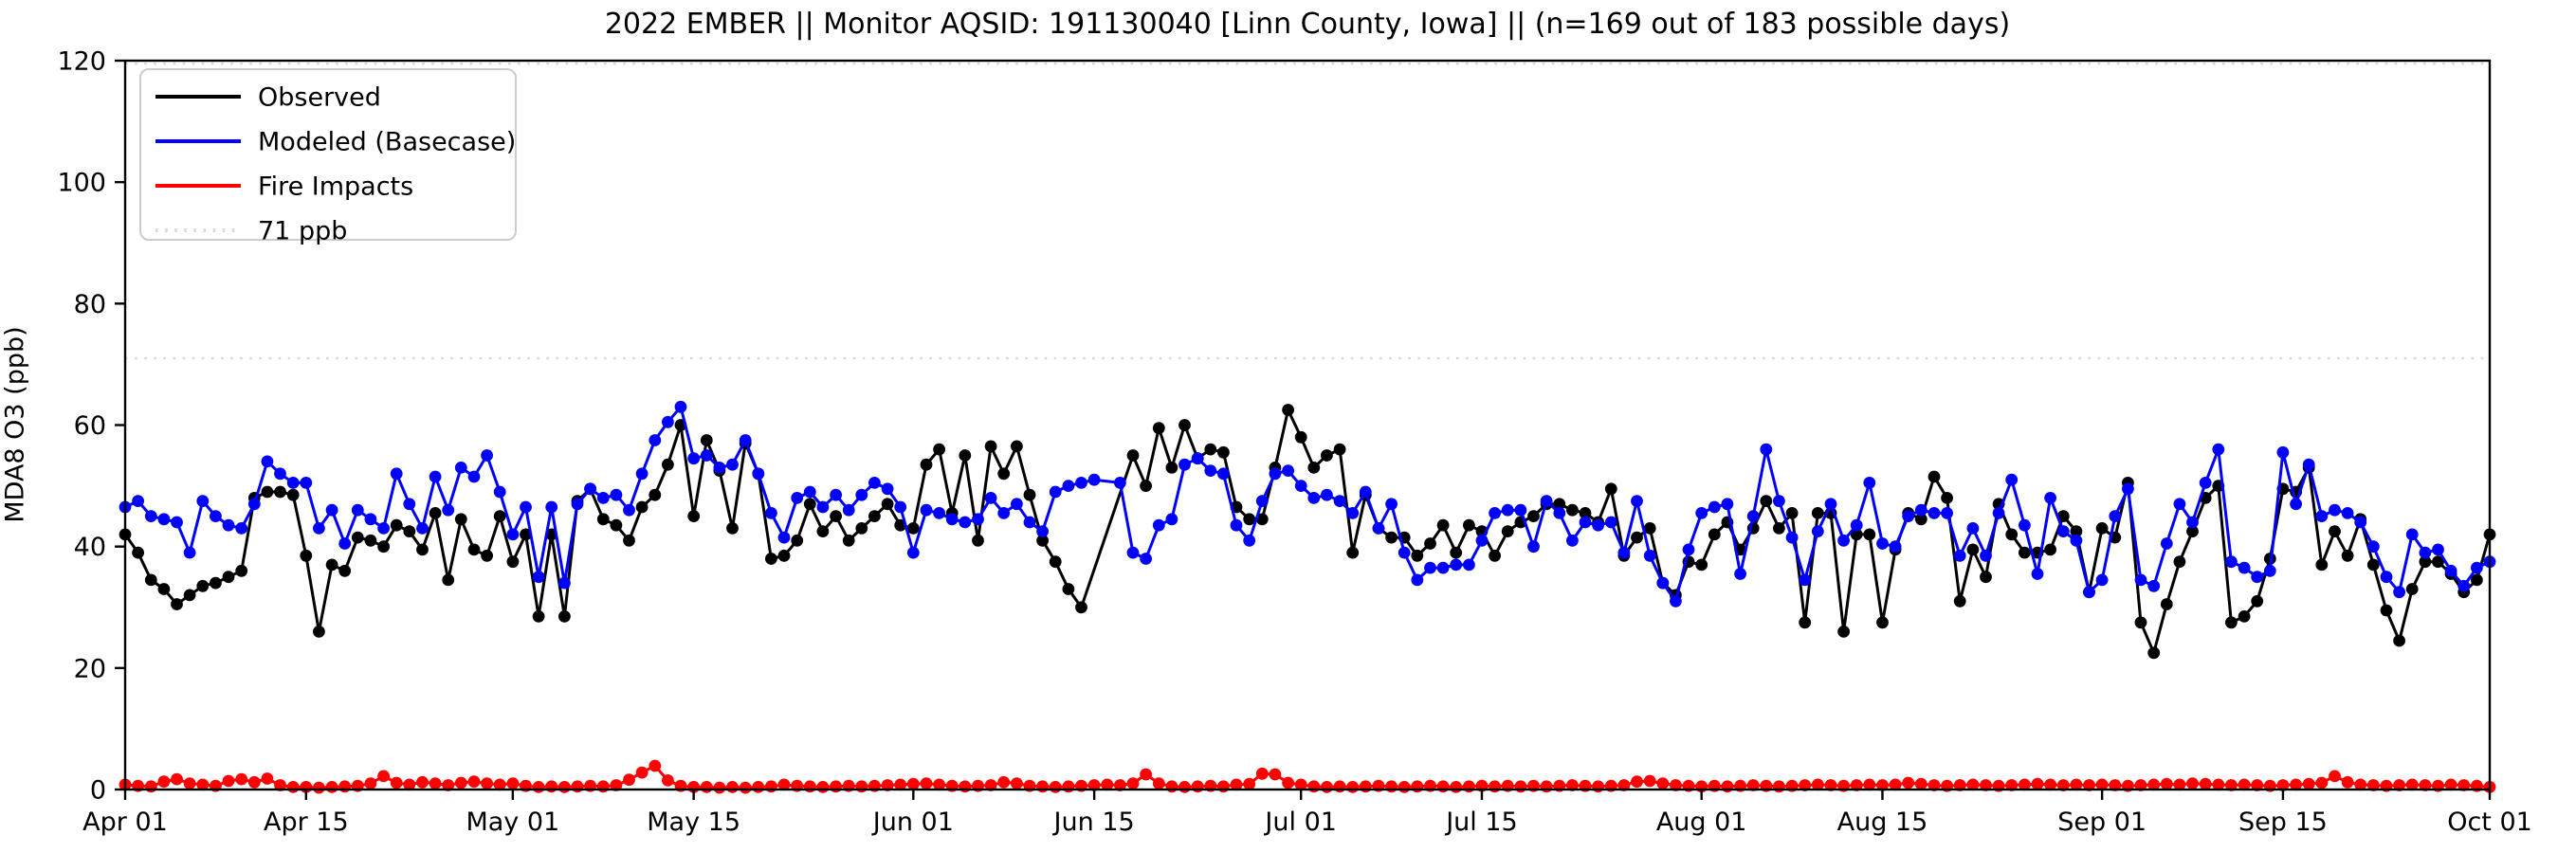 The width and height of the screenshot is (2576, 853). I want to click on svg-text: Fire Impacts, so click(335, 186).